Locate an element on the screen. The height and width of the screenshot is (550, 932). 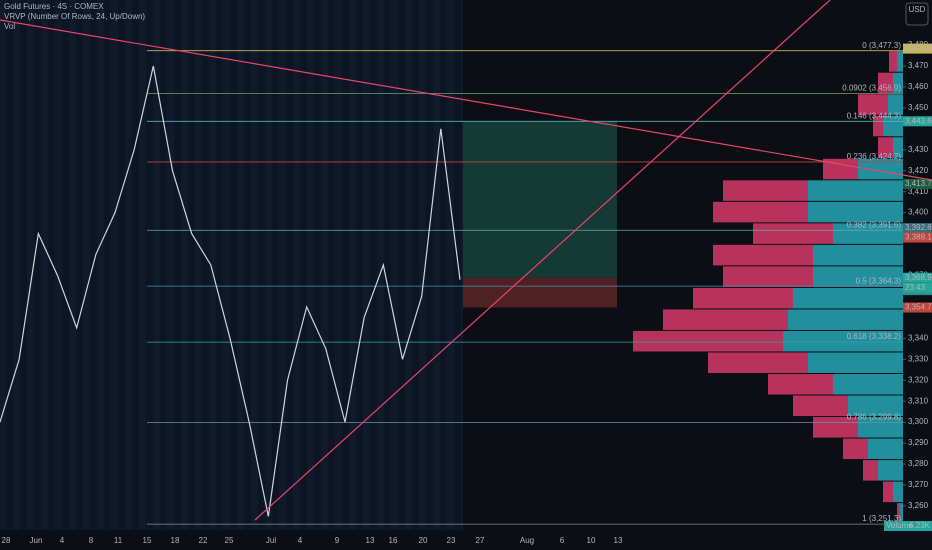
y-tick-label: 3,280 is located at coordinates (918, 463).